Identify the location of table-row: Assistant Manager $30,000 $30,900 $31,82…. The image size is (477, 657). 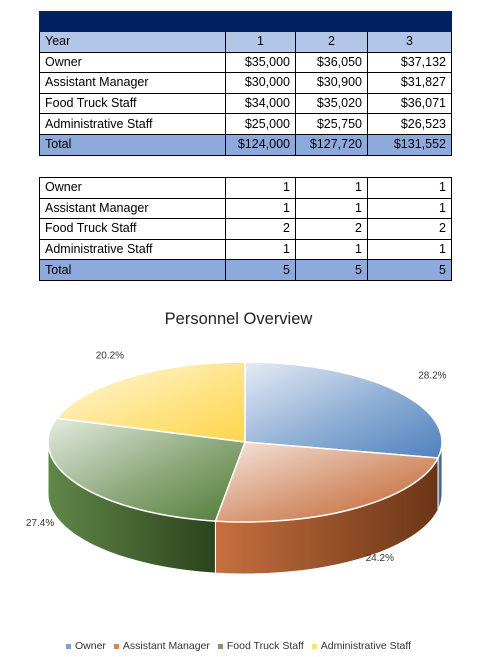
(245, 83).